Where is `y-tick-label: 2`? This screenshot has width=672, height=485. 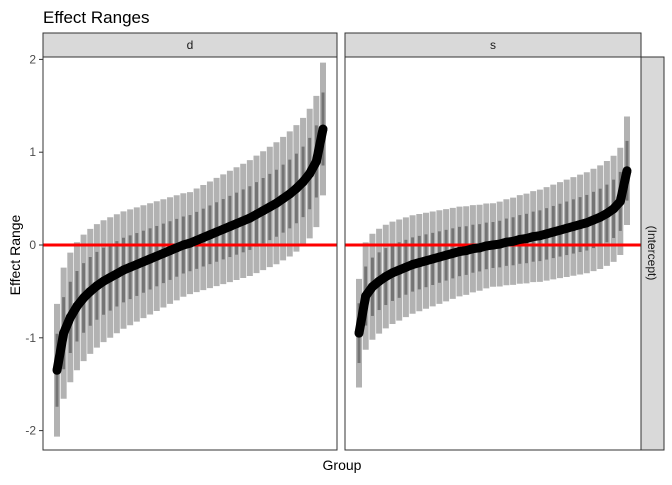
y-tick-label: 2 is located at coordinates (32, 59).